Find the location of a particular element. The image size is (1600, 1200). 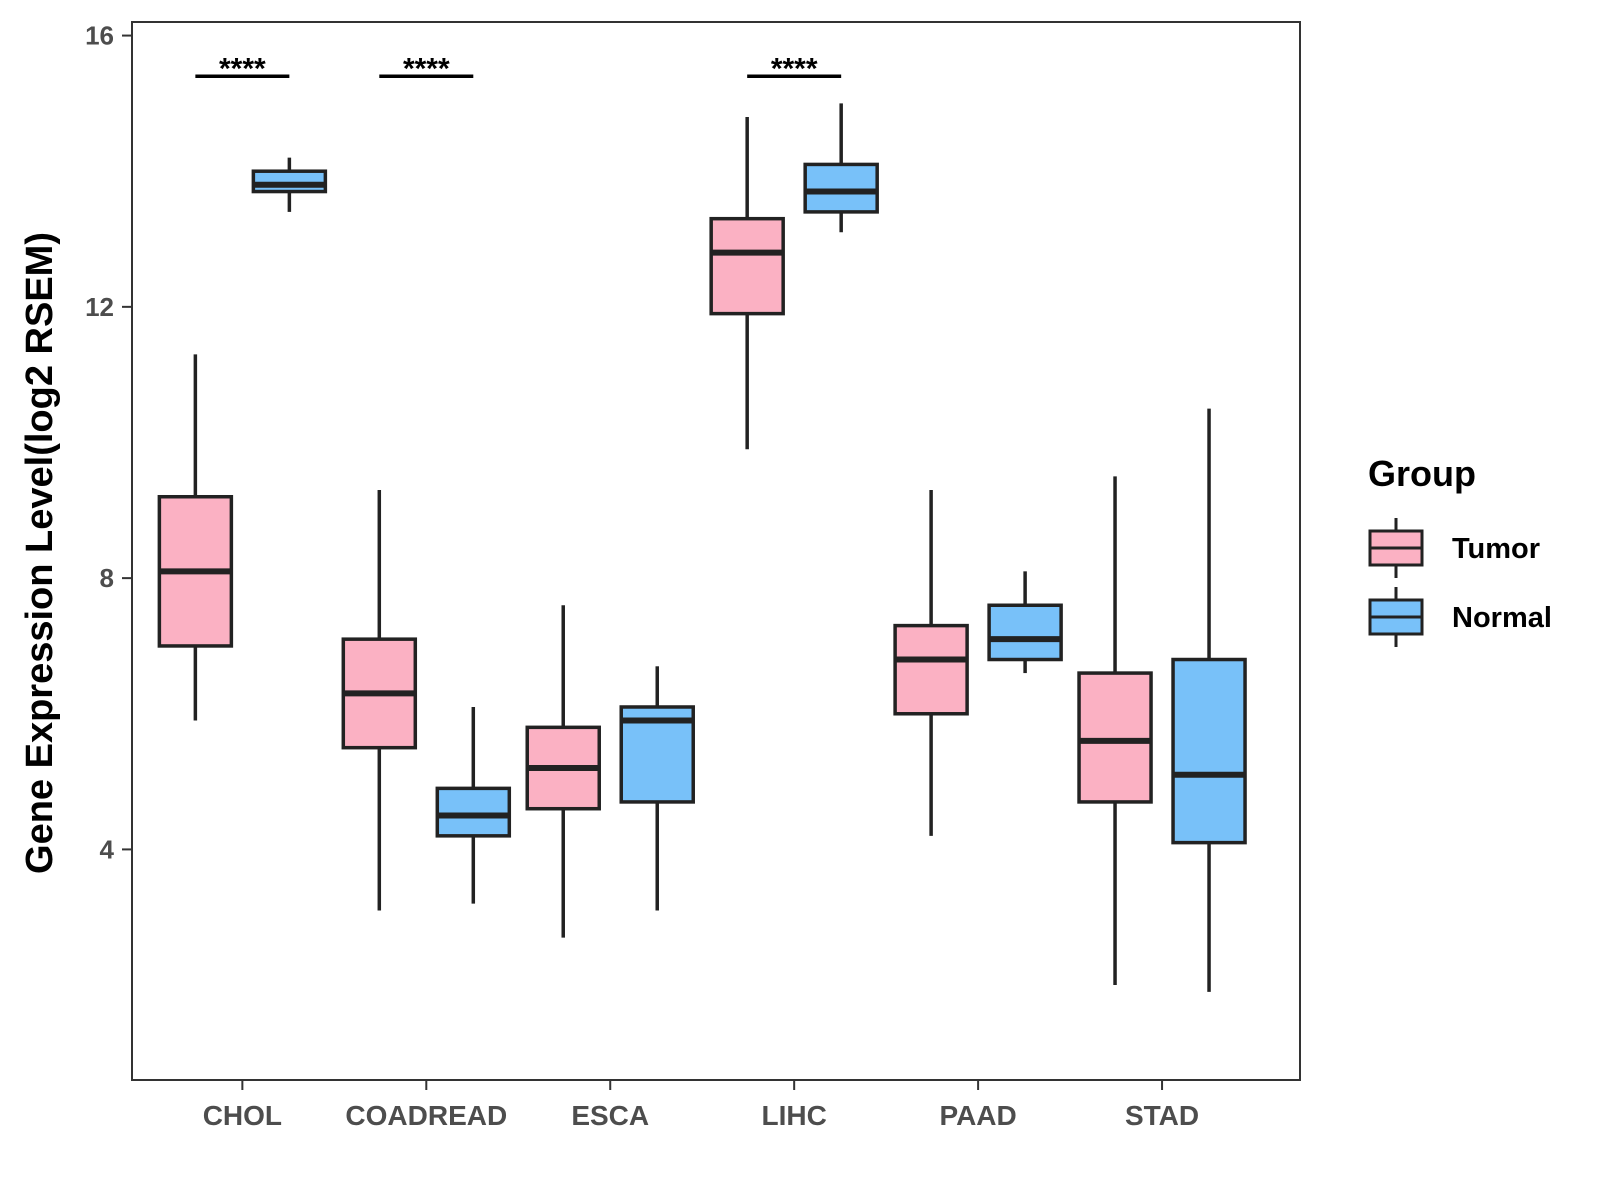

y-axis-title: Gene Expression Level(log2 RSEM) is located at coordinates (40, 553).